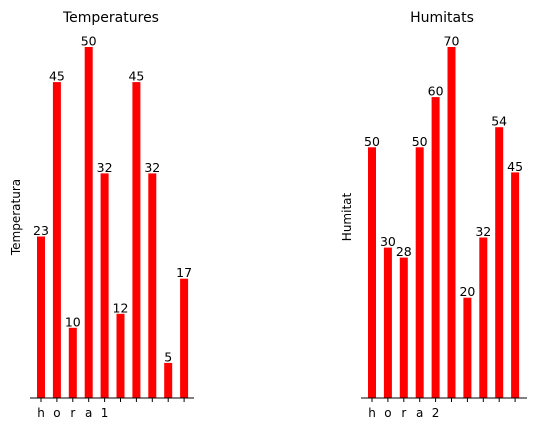 This screenshot has height=438, width=535. I want to click on data-label: 28, so click(404, 251).